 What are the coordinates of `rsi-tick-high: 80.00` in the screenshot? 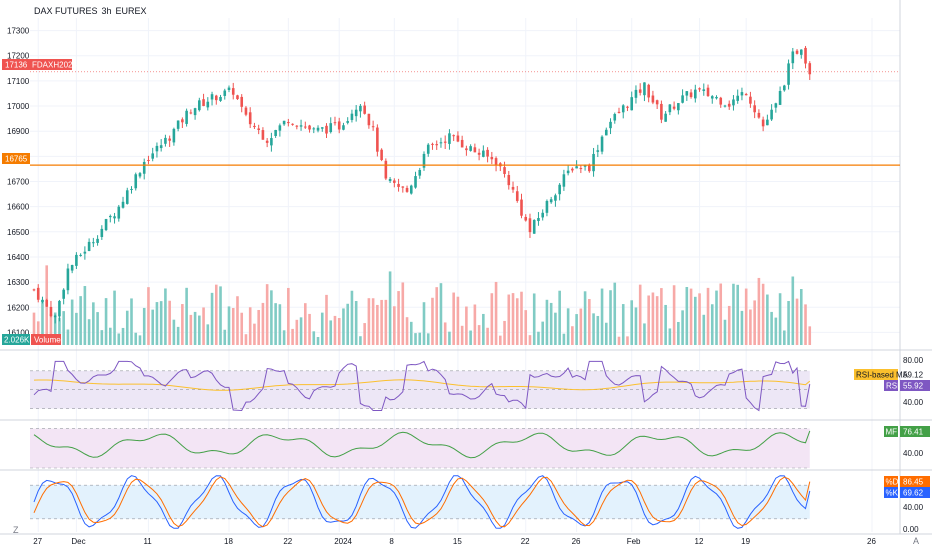 It's located at (913, 360).